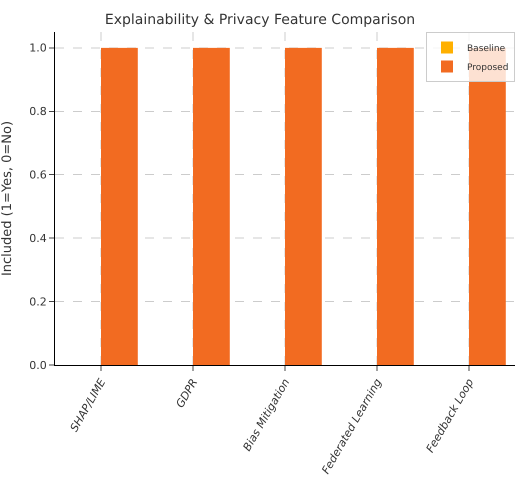 Image resolution: width=520 pixels, height=481 pixels. What do you see at coordinates (38, 365) in the screenshot?
I see `y-tick-label: 0.0` at bounding box center [38, 365].